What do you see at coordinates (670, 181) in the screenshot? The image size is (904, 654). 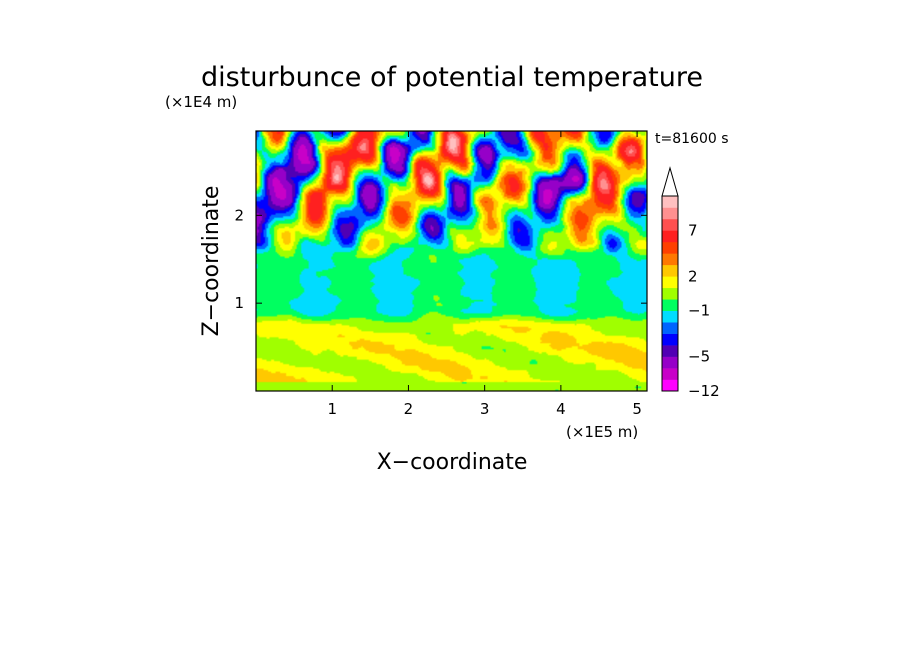 I see `colorbar-extend-arrow` at bounding box center [670, 181].